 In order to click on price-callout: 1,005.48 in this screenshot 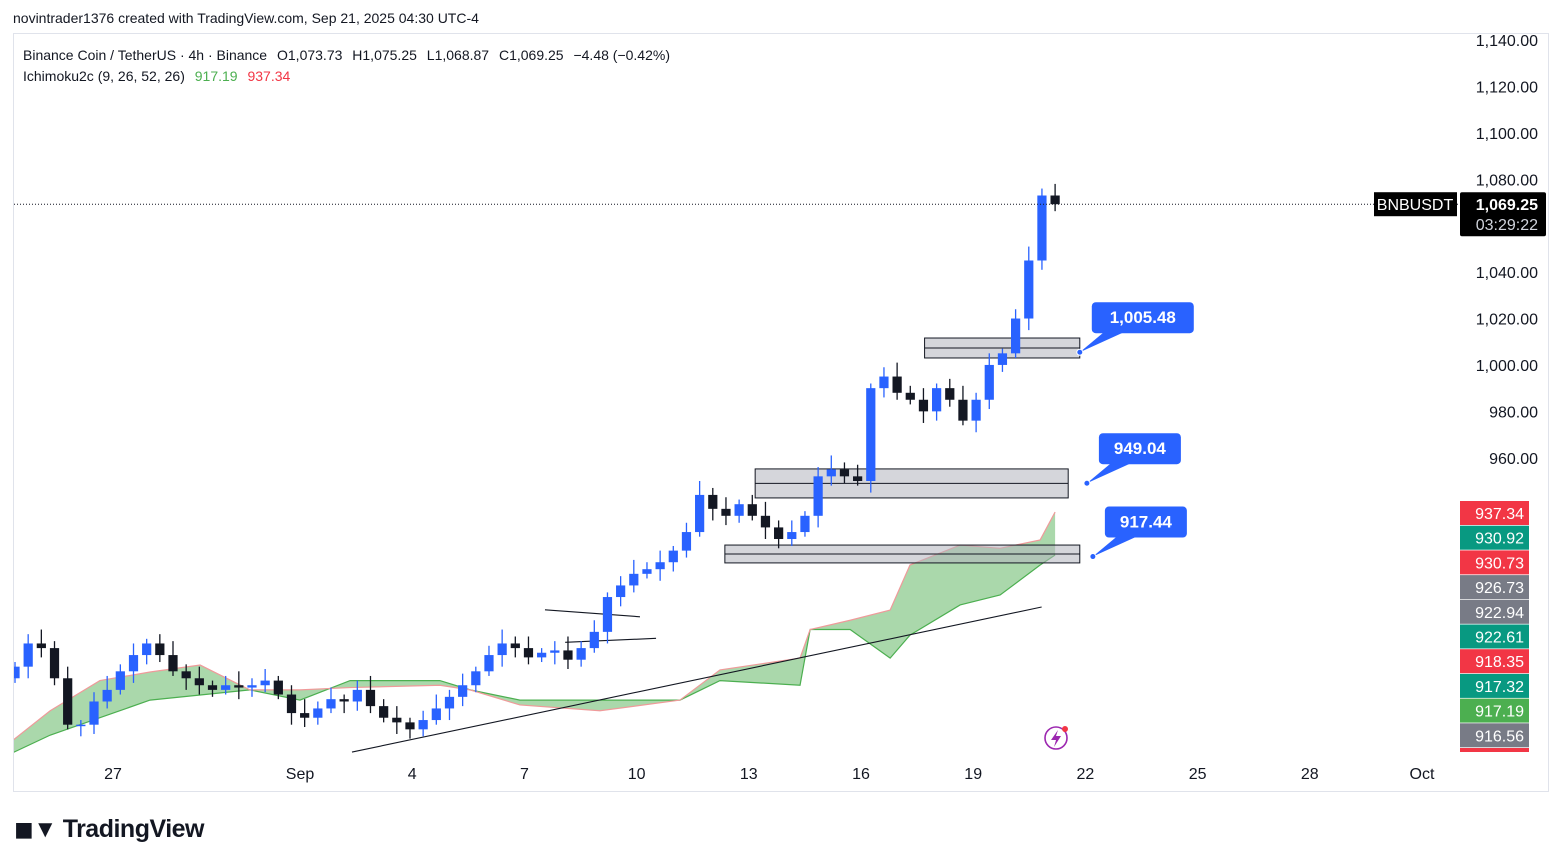, I will do `click(1135, 329)`.